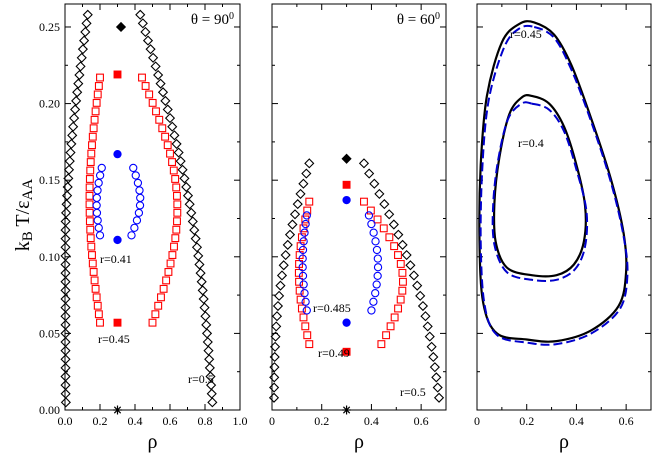 Image resolution: width=654 pixels, height=455 pixels. Describe the element at coordinates (564, 442) in the screenshot. I see `x-axis-label: ρ` at that location.